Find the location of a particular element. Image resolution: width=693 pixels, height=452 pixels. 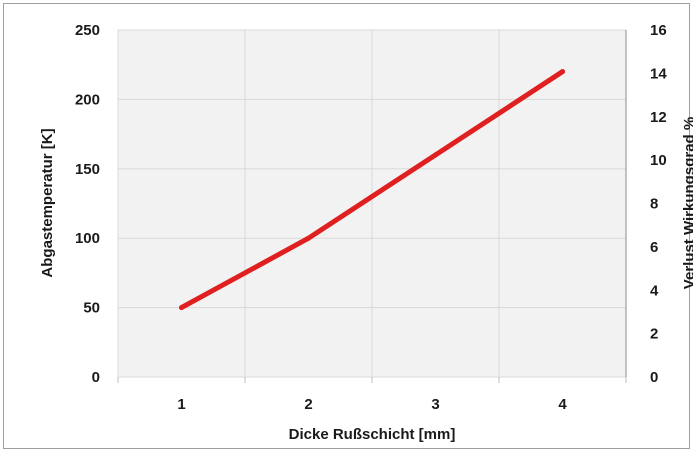

y2-tick-label: 6 is located at coordinates (654, 247).